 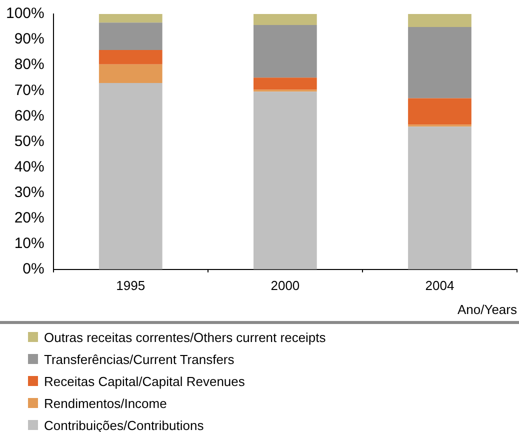 What do you see at coordinates (139, 359) in the screenshot?
I see `legend-label: Transferências/Current Transfers` at bounding box center [139, 359].